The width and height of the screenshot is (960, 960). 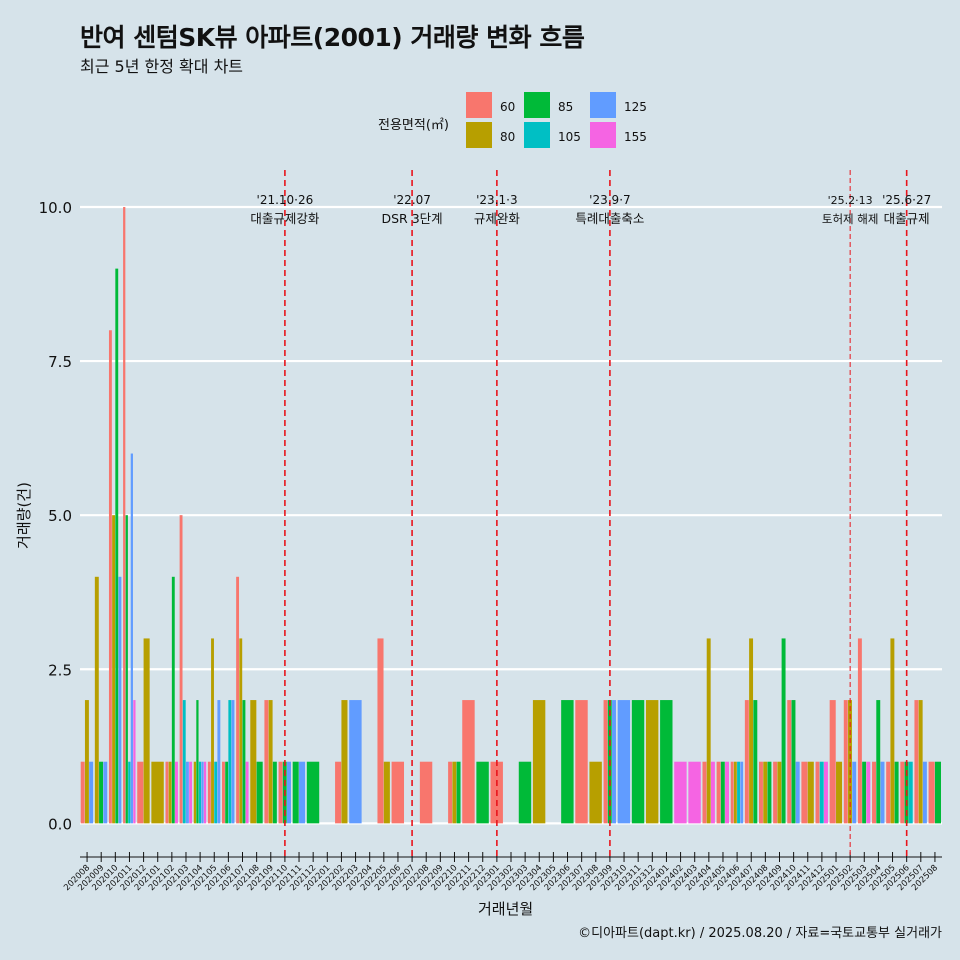 I want to click on event-name-label: 토허제 해제, so click(x=850, y=219).